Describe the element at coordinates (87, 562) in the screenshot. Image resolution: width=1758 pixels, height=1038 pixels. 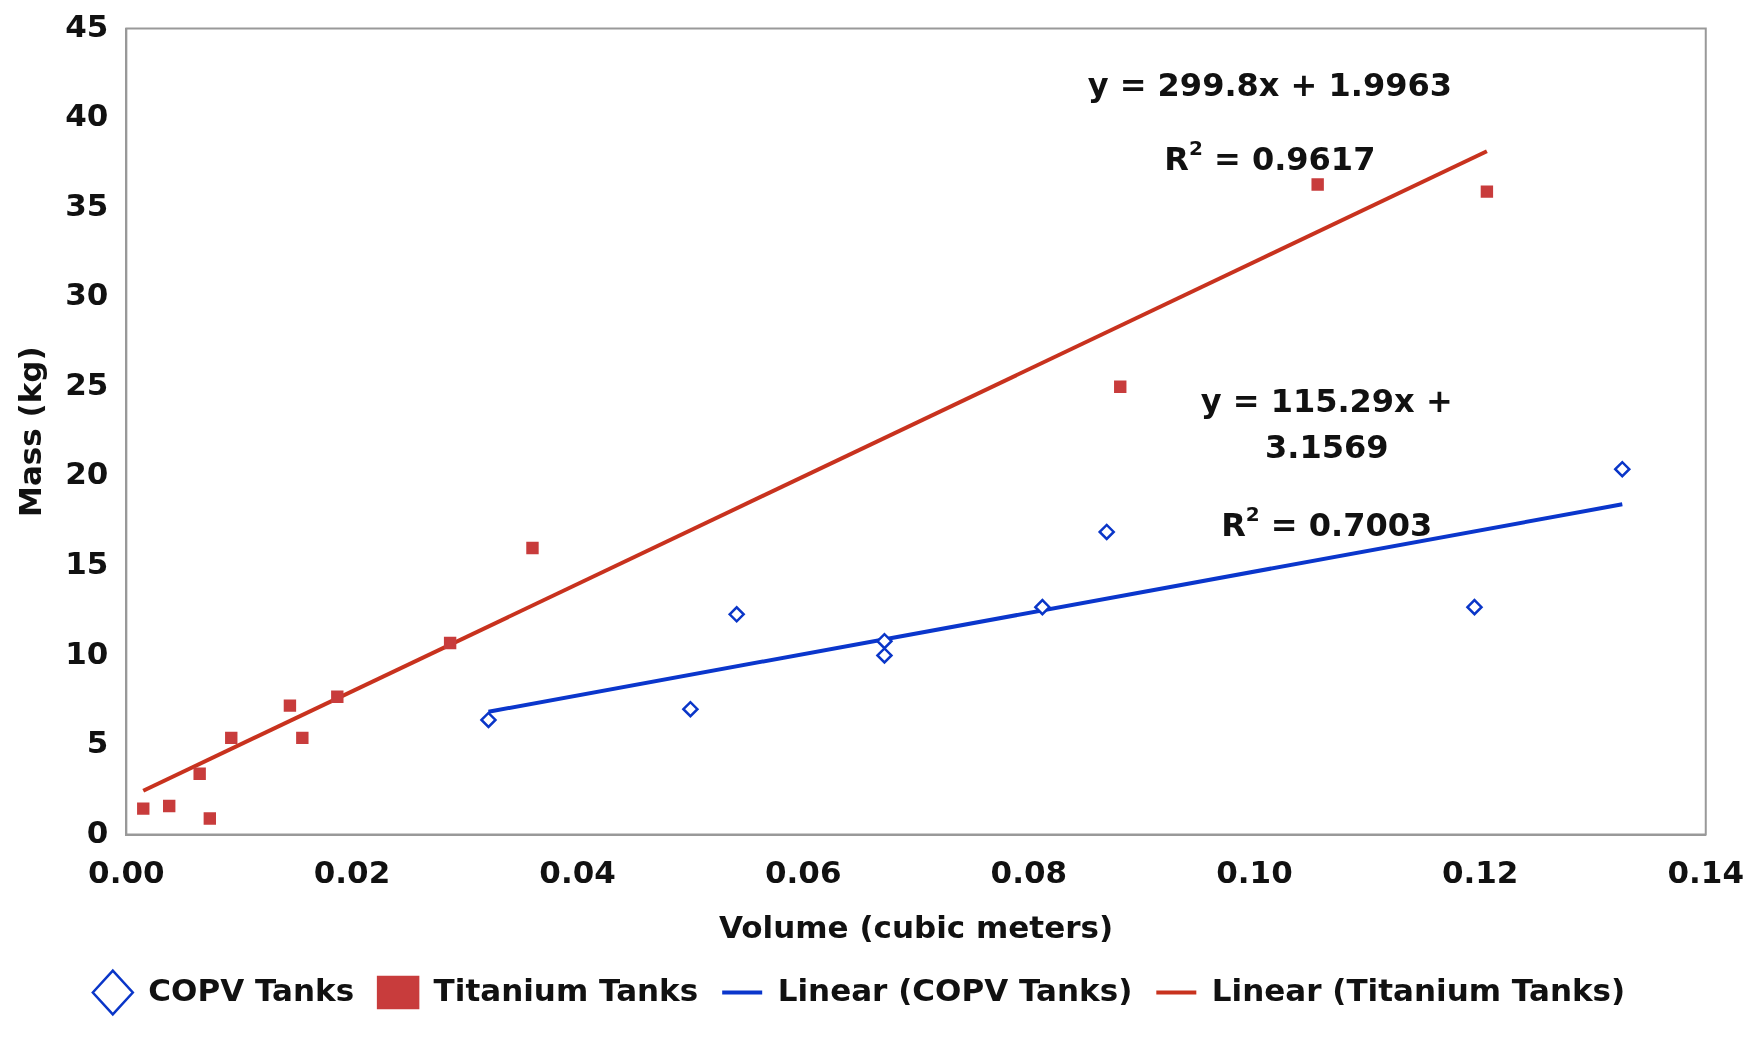
I see `y-tick-label: 15` at that location.